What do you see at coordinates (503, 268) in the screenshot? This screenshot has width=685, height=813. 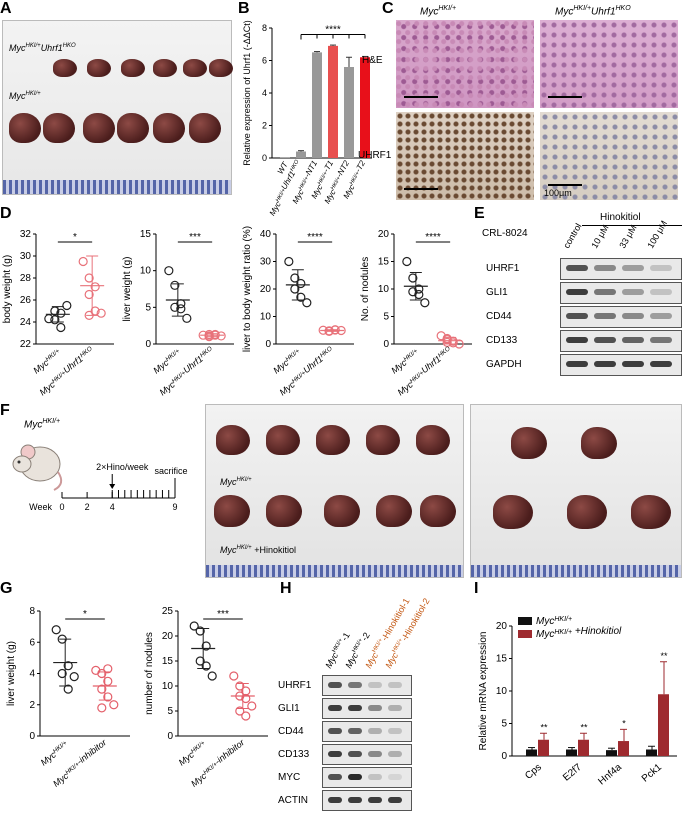 I see `protein-label: UHRF1` at bounding box center [503, 268].